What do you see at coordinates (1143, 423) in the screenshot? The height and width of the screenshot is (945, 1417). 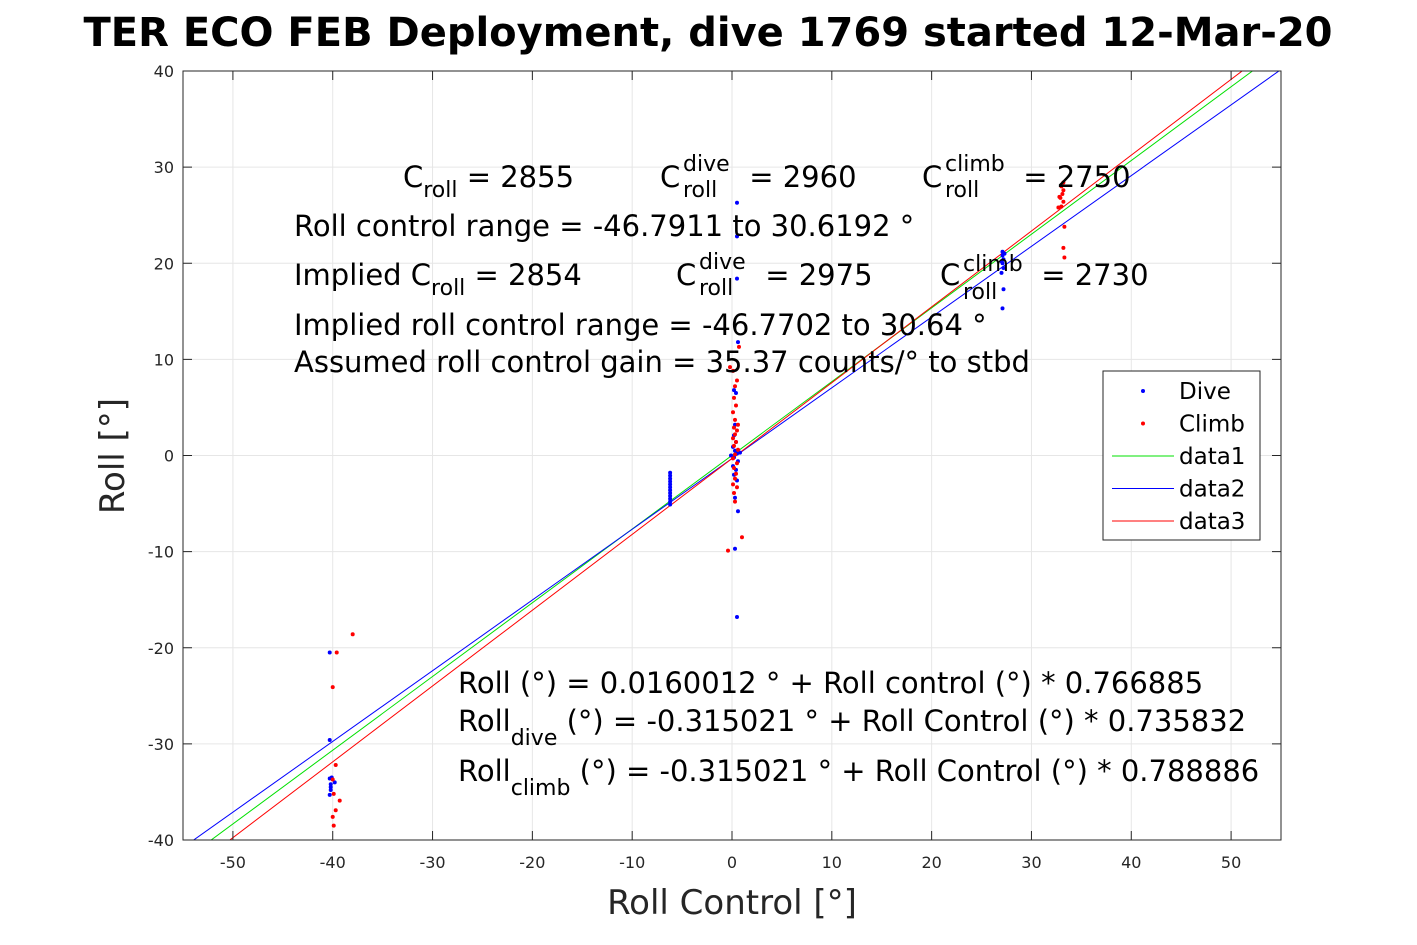 I see `legend-marker-climb` at bounding box center [1143, 423].